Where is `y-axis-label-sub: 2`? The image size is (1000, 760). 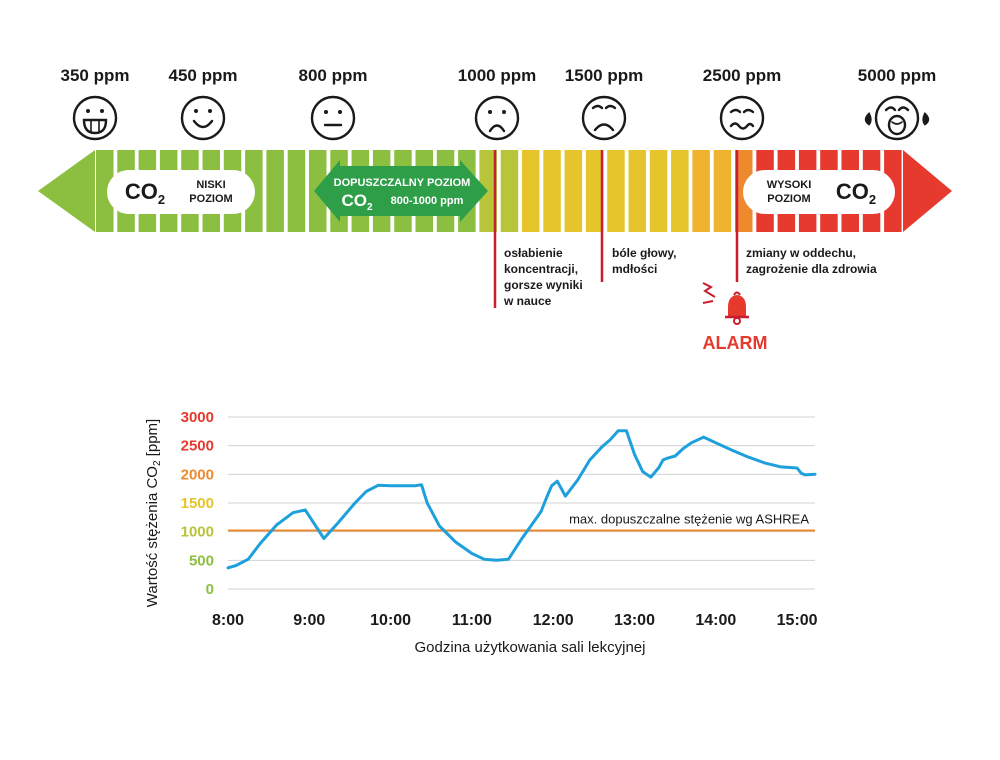
y-axis-label-sub: 2 is located at coordinates (157, 463).